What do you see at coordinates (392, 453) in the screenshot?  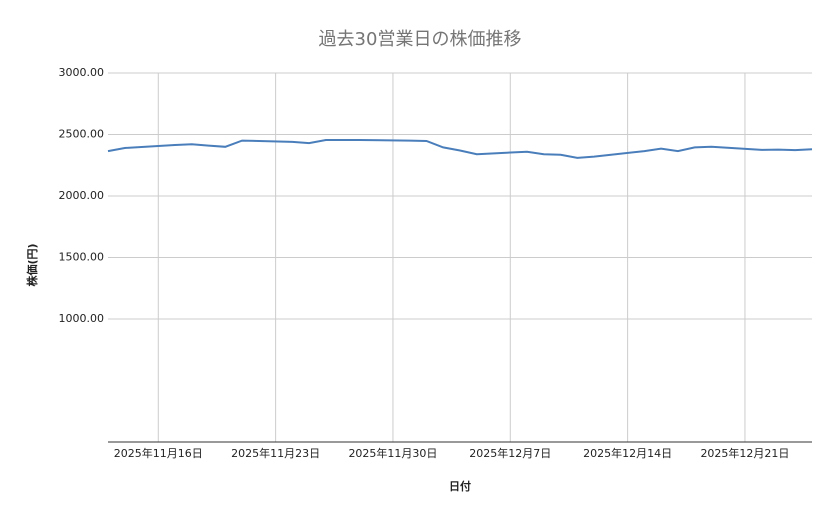 I see `x-tick-label: 2025年11月30日` at bounding box center [392, 453].